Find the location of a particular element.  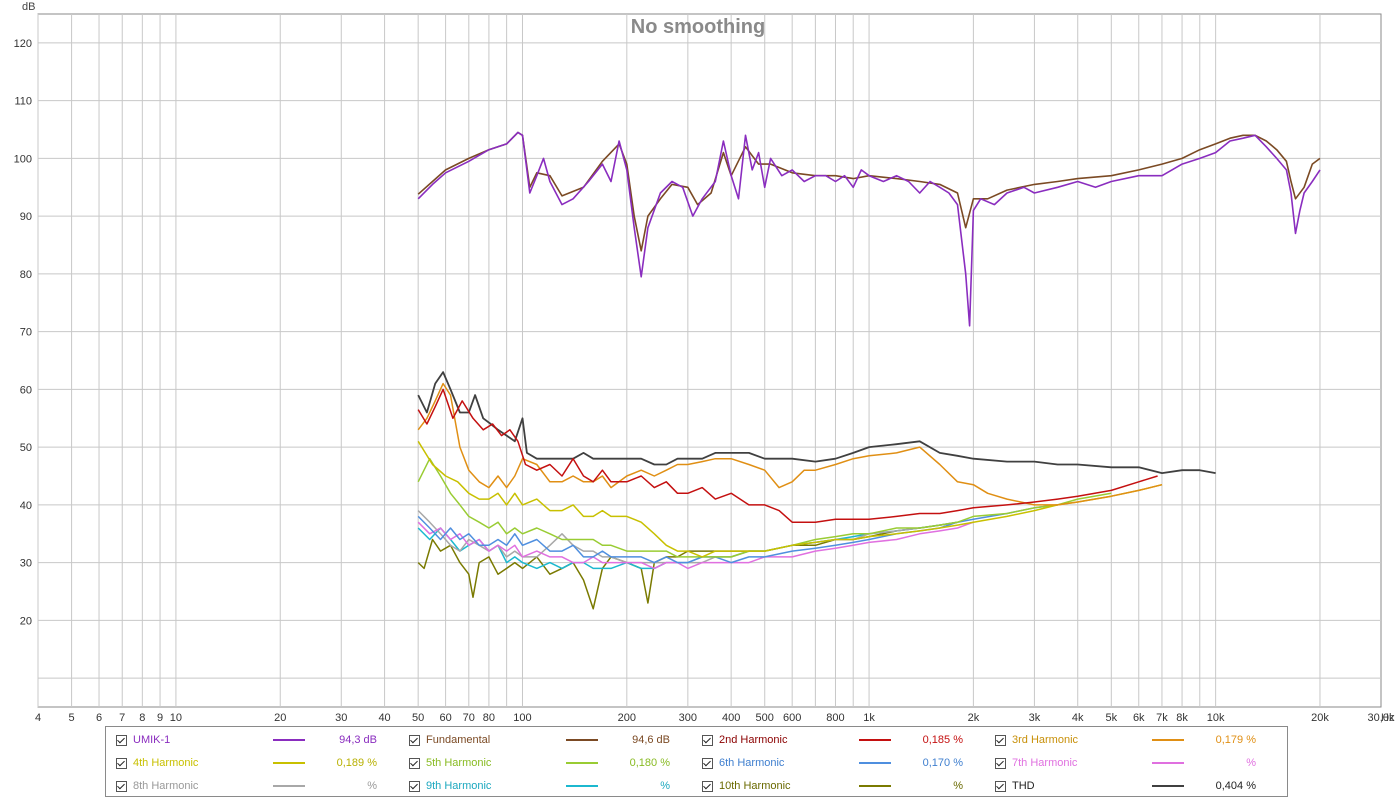

legend-label: 5th Harmonic is located at coordinates (459, 763).